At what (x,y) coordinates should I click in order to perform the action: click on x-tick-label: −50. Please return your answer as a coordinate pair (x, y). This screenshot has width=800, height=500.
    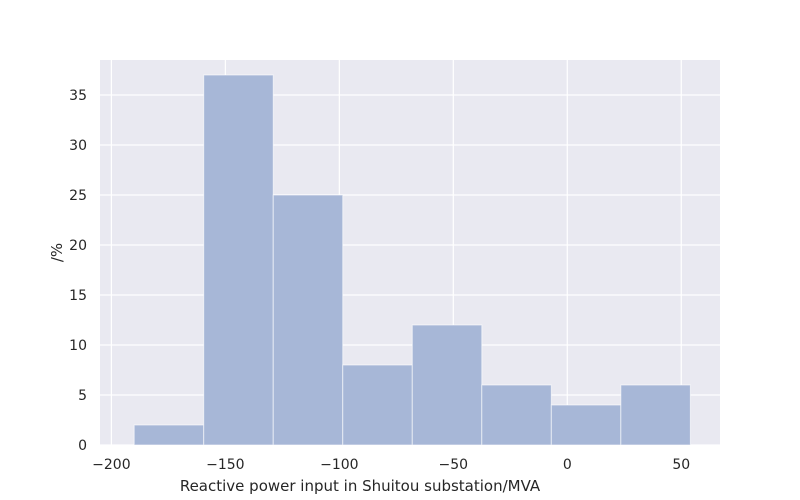
    Looking at the image, I should click on (454, 465).